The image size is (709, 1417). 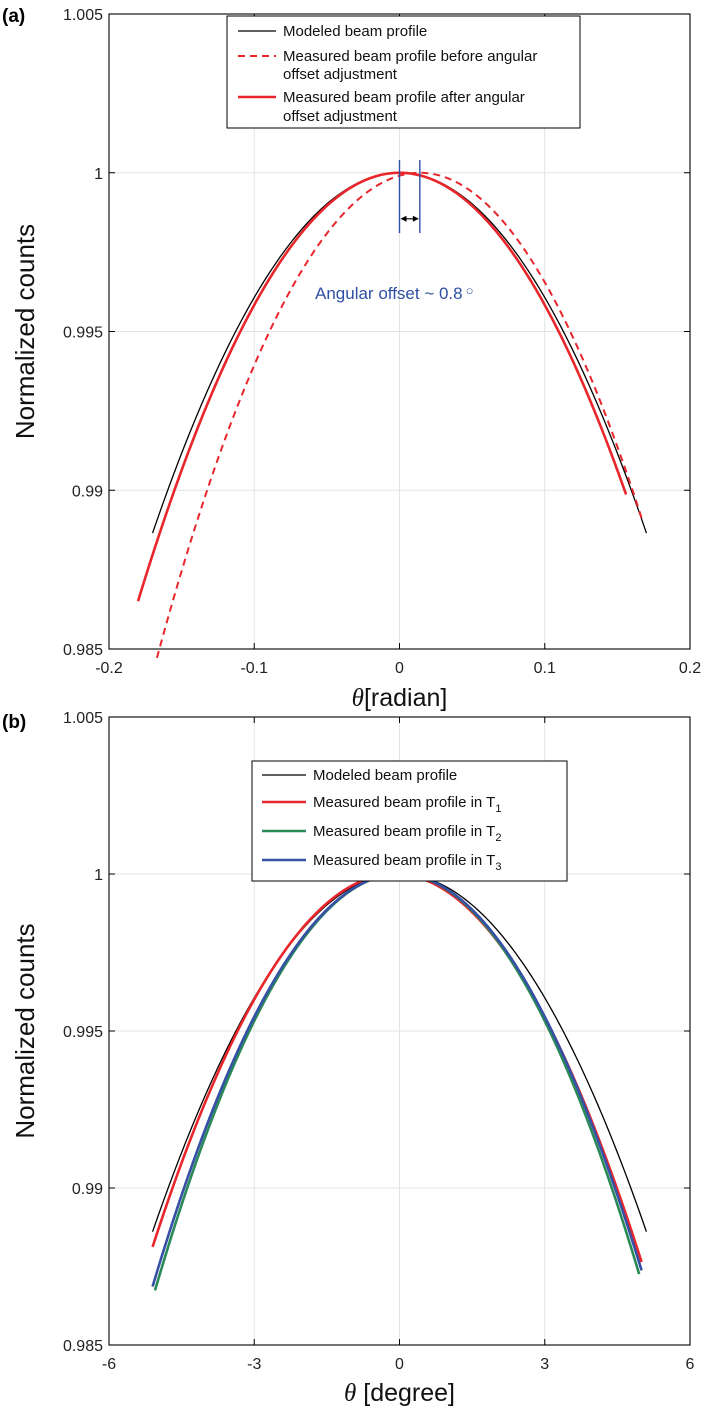 What do you see at coordinates (405, 1393) in the screenshot?
I see `x-axis-label-unit: [degree]` at bounding box center [405, 1393].